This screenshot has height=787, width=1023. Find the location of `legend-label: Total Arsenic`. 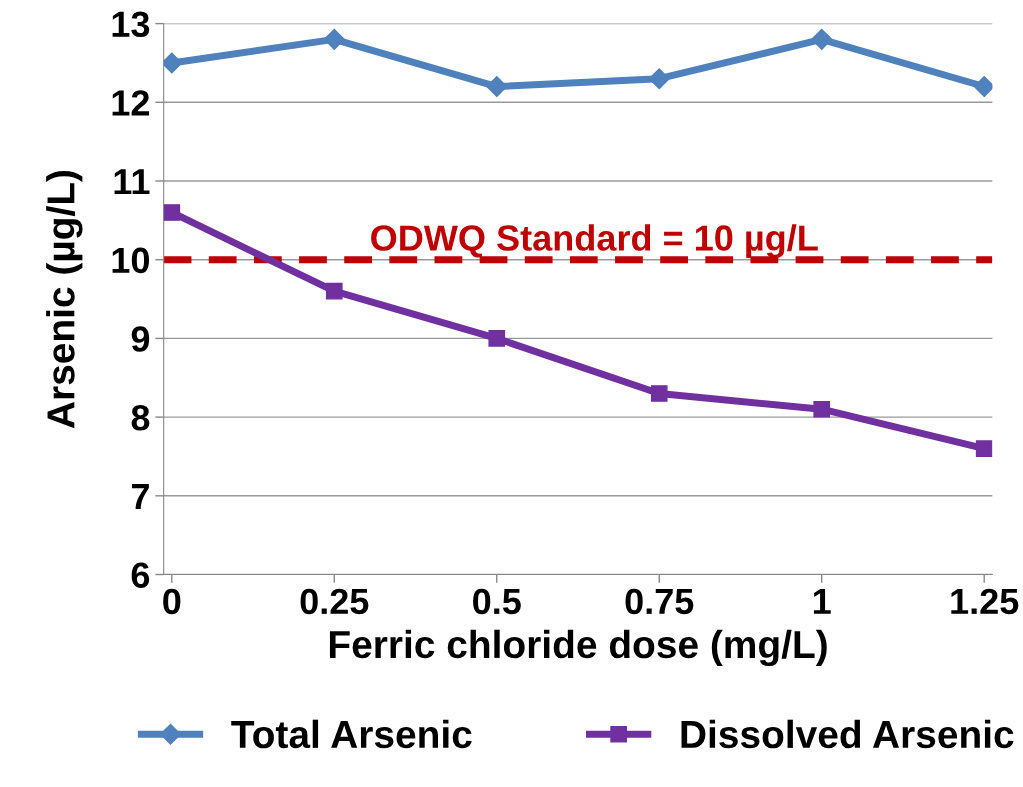

legend-label: Total Arsenic is located at coordinates (351, 734).